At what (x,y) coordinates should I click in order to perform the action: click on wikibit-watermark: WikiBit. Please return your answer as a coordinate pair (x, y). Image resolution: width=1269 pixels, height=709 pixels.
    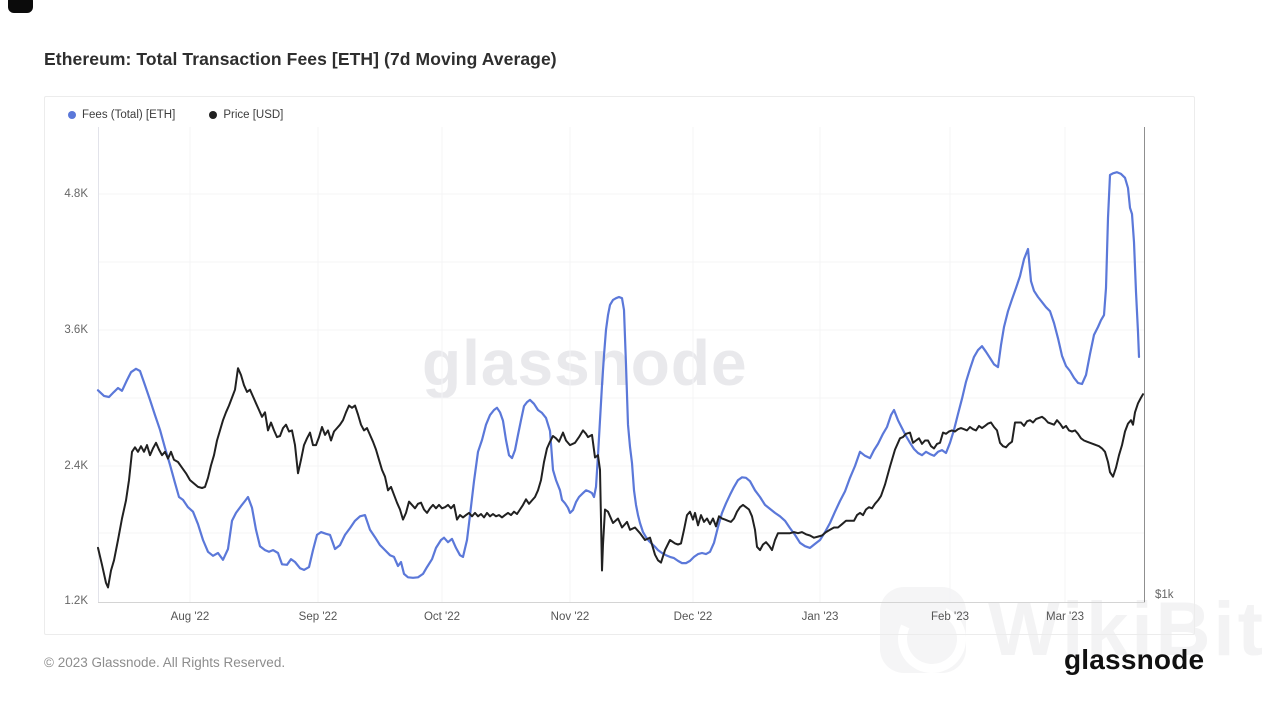
    Looking at the image, I should click on (1073, 629).